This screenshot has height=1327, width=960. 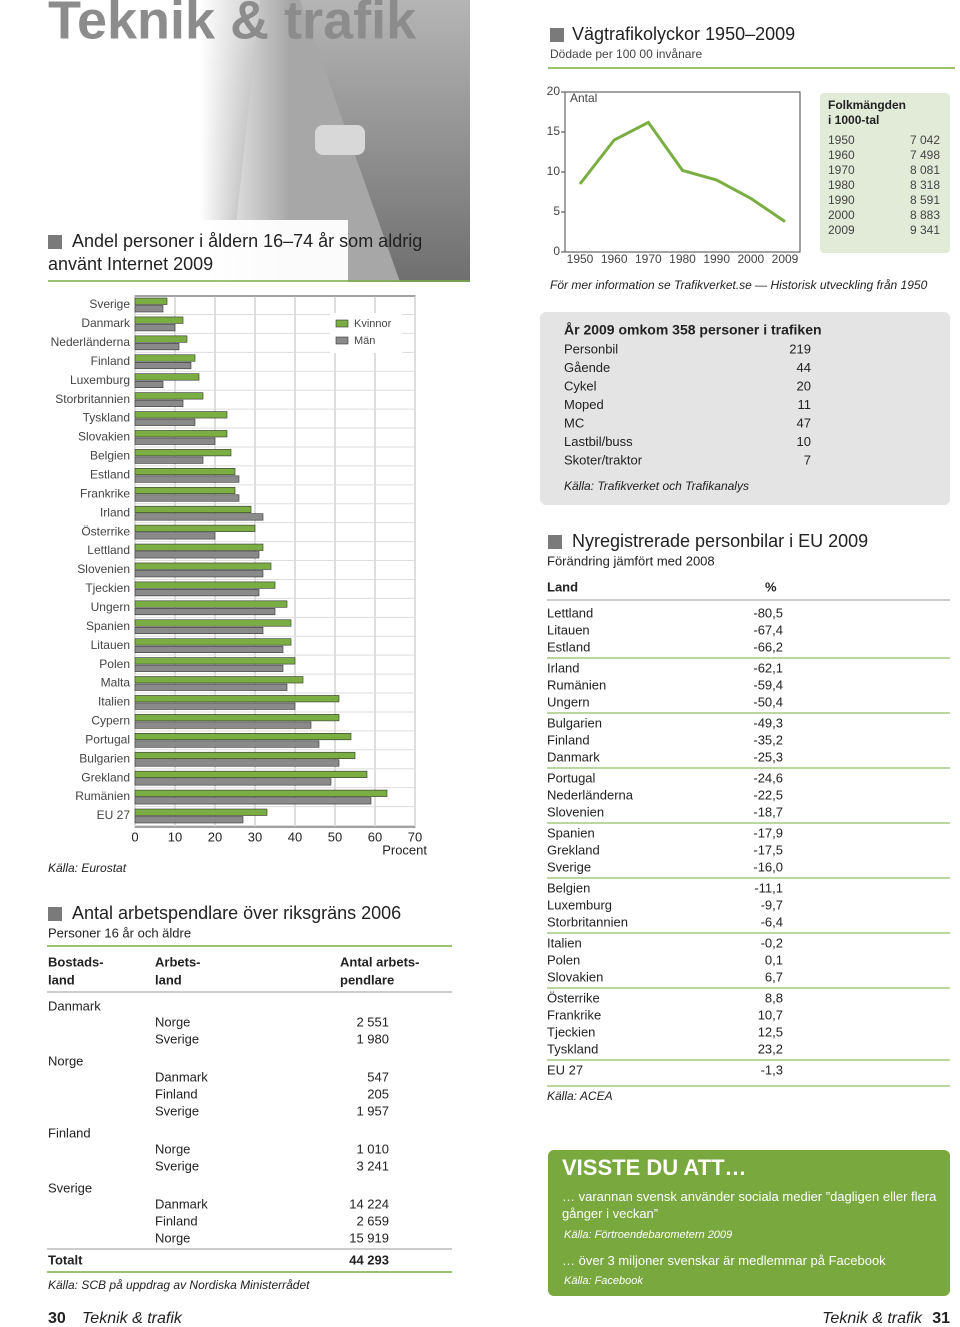 What do you see at coordinates (565, 1069) in the screenshot?
I see `country: EU 27` at bounding box center [565, 1069].